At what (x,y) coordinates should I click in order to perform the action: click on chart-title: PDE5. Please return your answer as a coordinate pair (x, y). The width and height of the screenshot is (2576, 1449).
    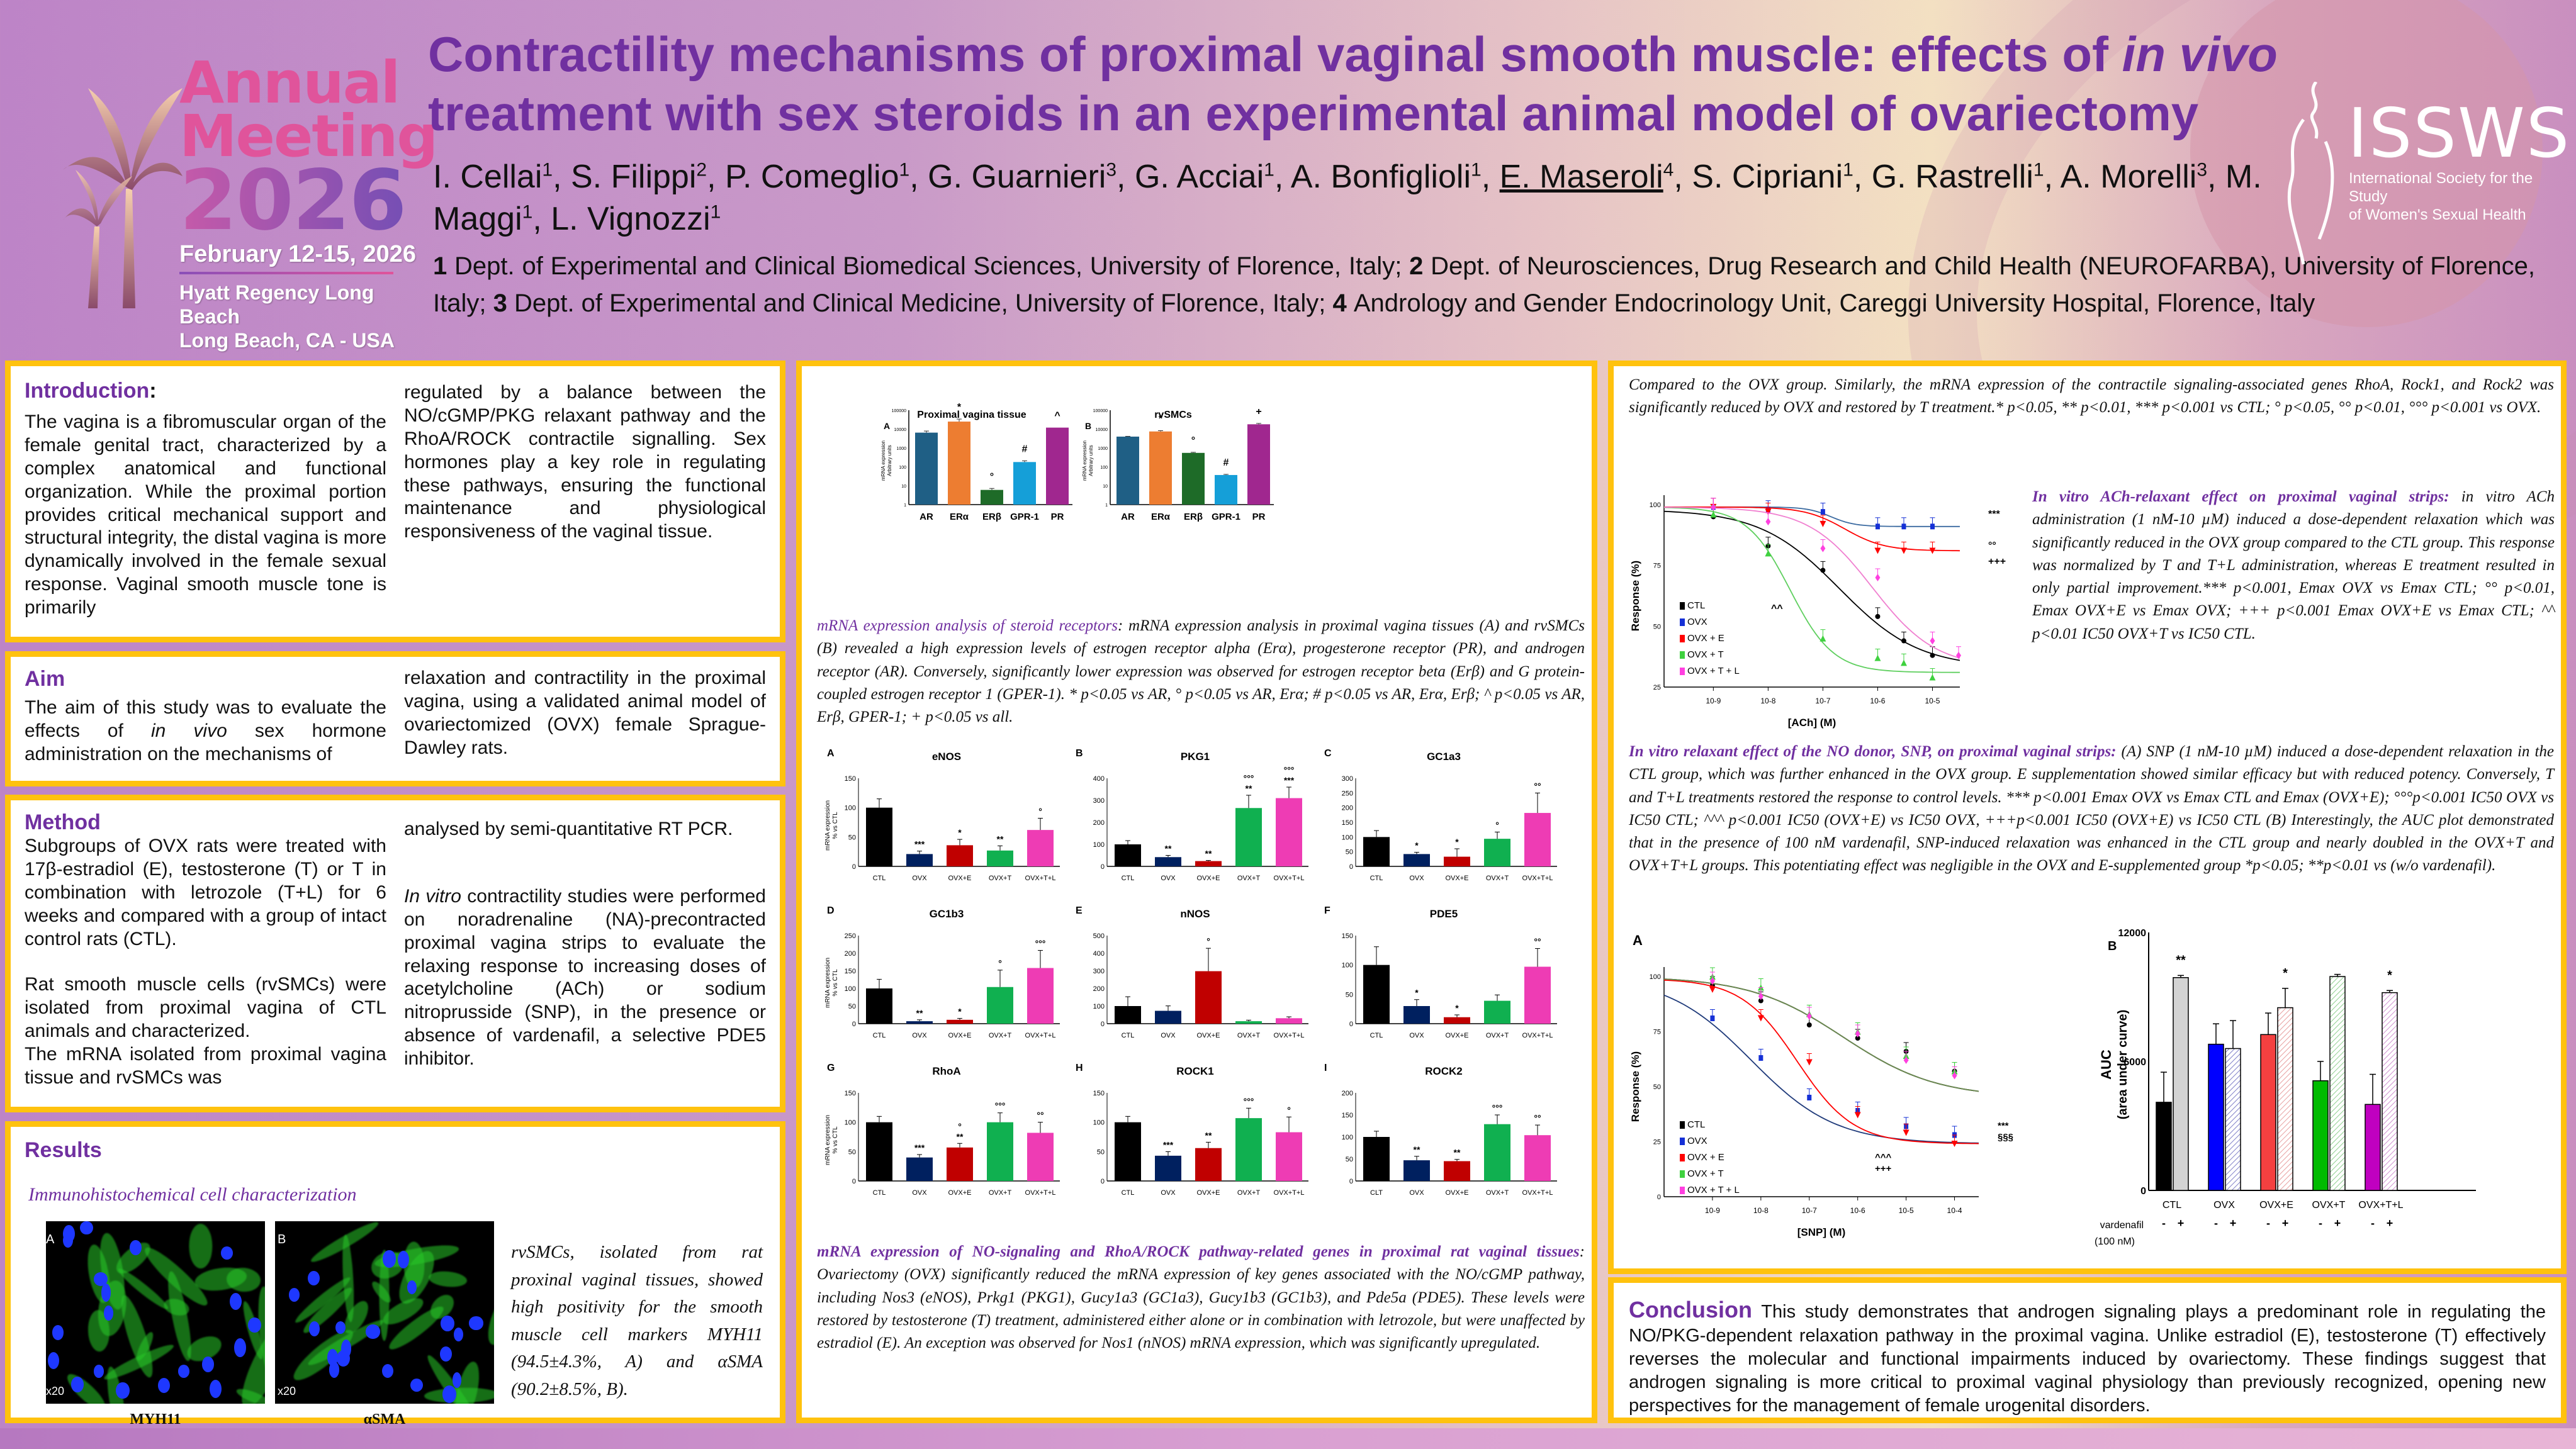
    Looking at the image, I should click on (1444, 914).